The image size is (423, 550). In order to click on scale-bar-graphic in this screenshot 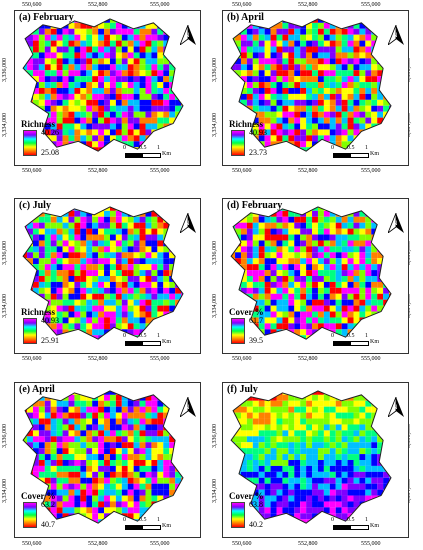, I will do `click(143, 527)`.